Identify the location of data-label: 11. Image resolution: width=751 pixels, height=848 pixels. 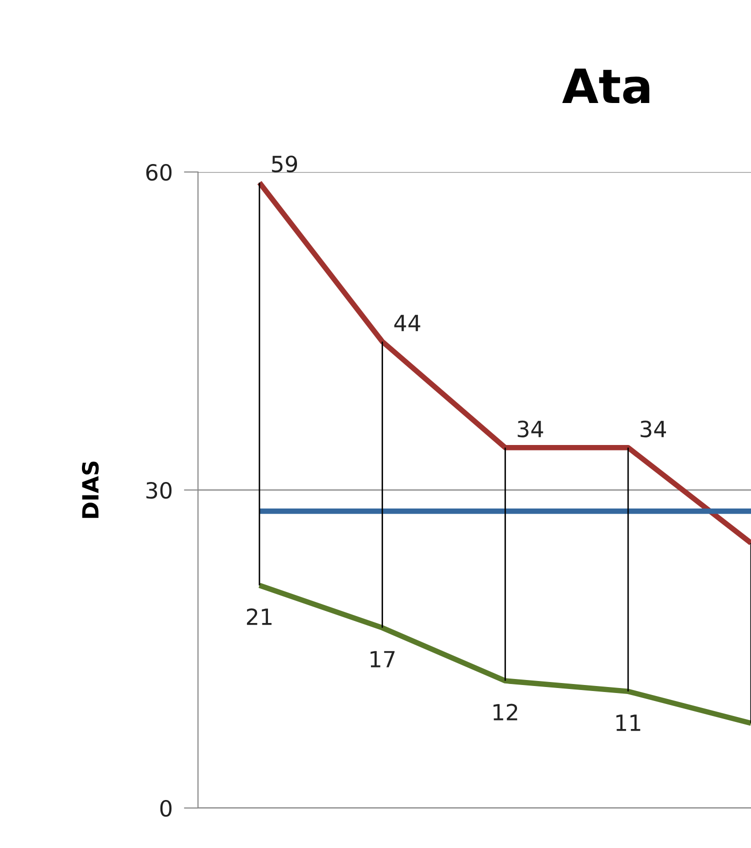
(628, 722).